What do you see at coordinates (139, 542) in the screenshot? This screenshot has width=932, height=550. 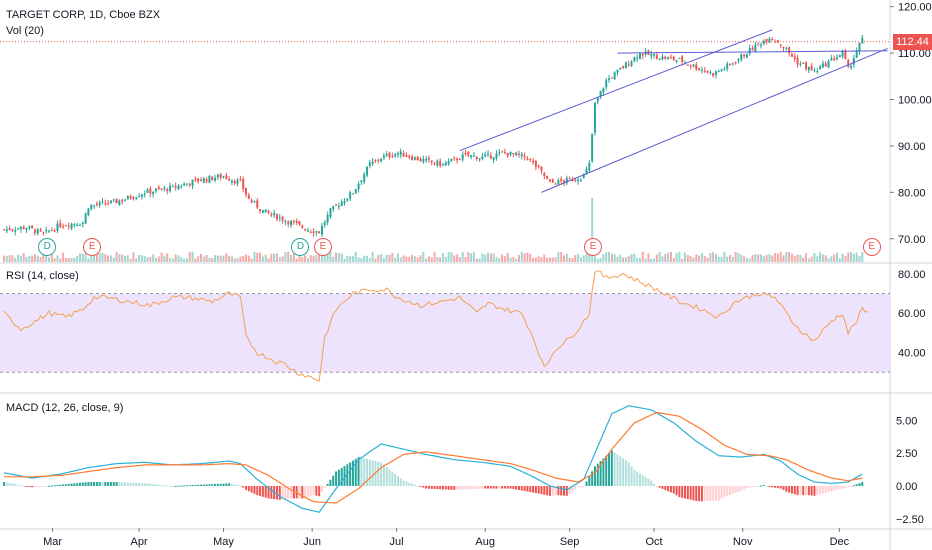 I see `month-tick-label: Apr` at bounding box center [139, 542].